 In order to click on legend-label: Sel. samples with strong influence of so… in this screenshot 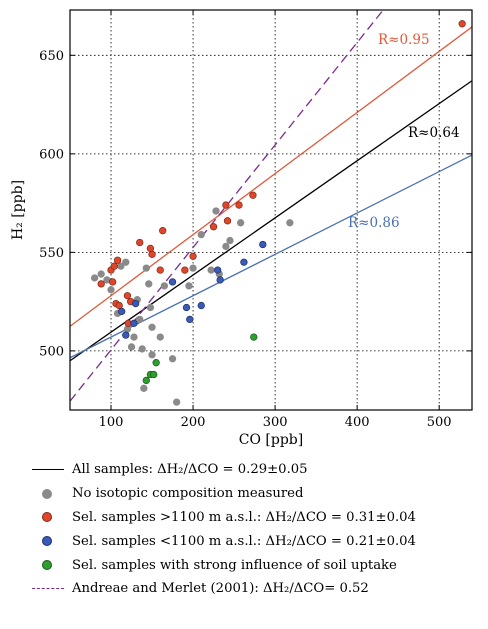, I will do `click(234, 565)`.